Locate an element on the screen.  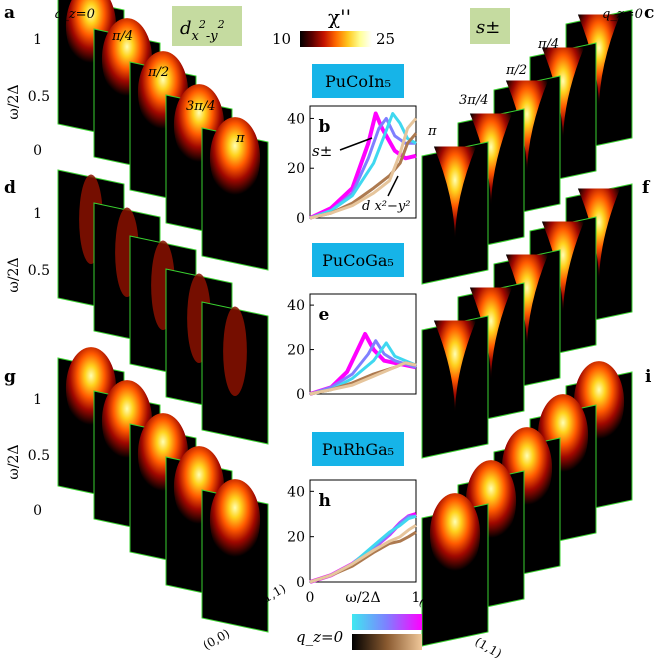
material-badge-text: PuRhGa₅ is located at coordinates (358, 449).